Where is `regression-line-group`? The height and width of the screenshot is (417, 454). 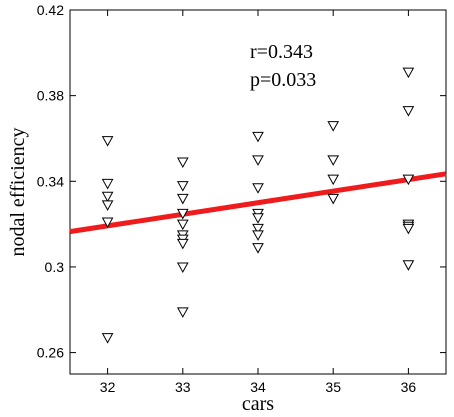
regression-line-group is located at coordinates (258, 203).